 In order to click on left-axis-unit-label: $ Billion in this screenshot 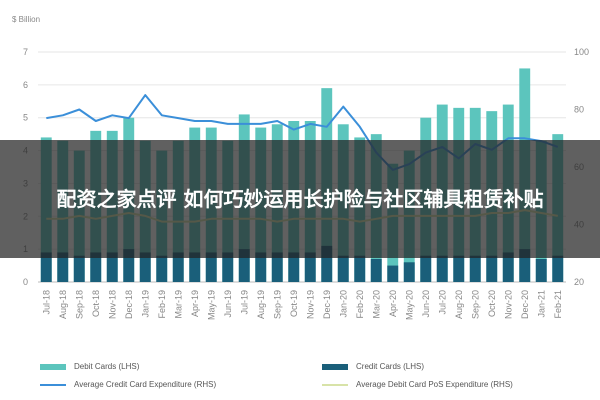, I will do `click(26, 19)`.